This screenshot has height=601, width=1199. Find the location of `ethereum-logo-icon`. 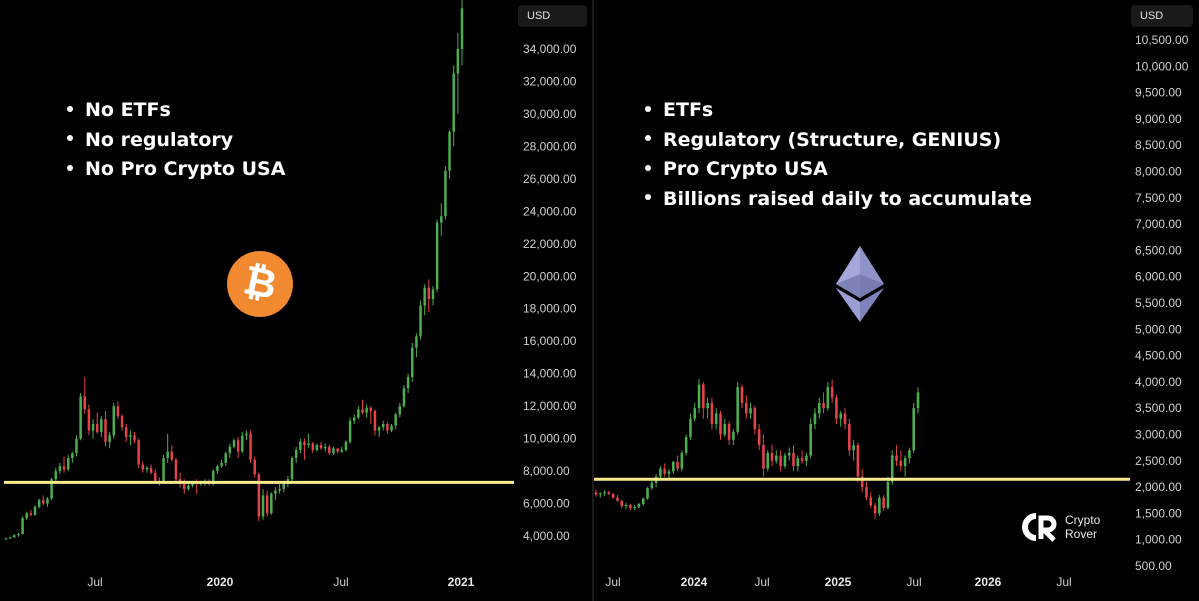

ethereum-logo-icon is located at coordinates (860, 284).